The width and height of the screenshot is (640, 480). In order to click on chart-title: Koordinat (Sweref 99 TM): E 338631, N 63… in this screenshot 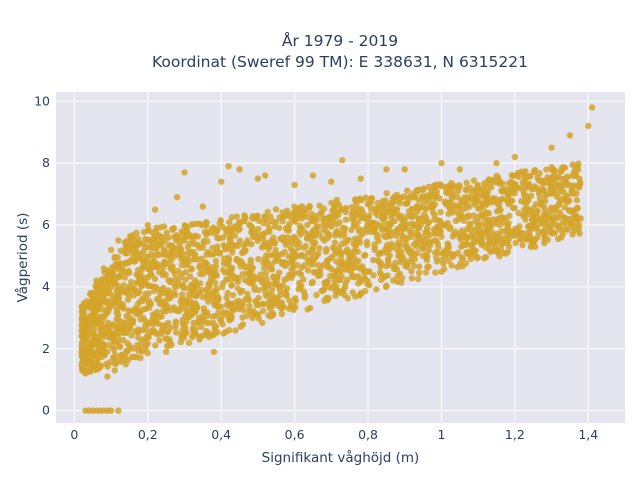, I will do `click(340, 62)`.